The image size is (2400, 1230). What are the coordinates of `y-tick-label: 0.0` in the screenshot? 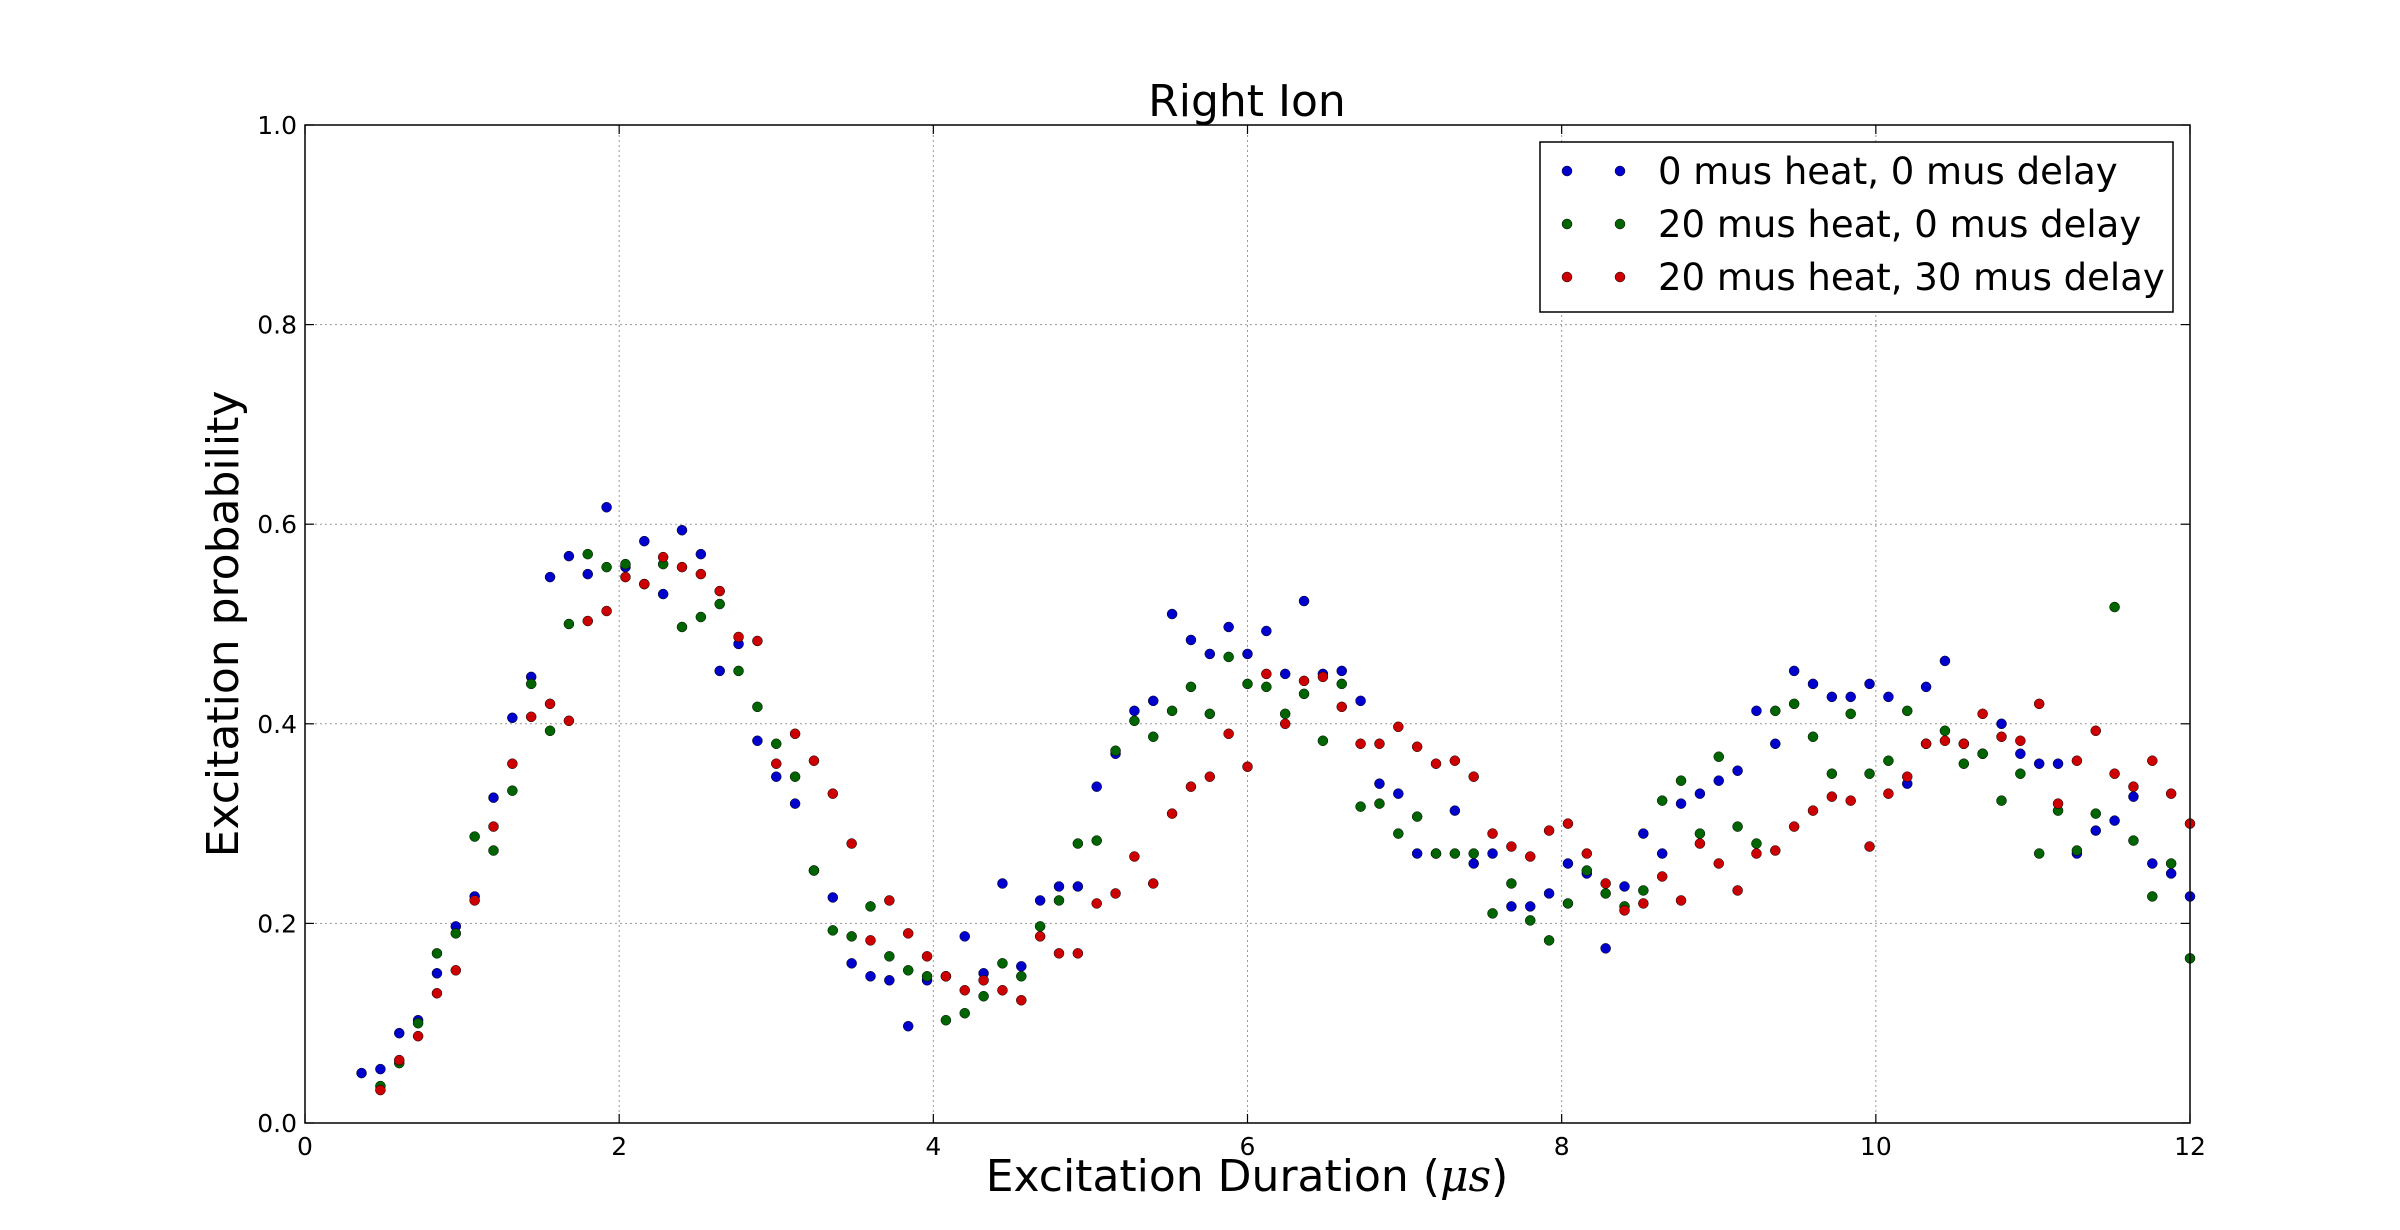 It's located at (277, 1123).